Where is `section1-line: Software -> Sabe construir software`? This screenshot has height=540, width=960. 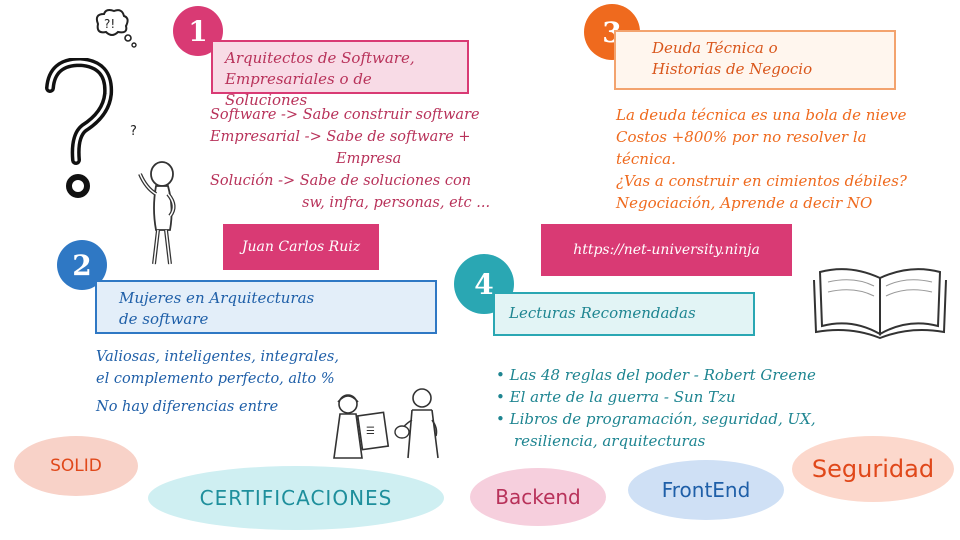
section1-line: Software -> Sabe construir software is located at coordinates (345, 115).